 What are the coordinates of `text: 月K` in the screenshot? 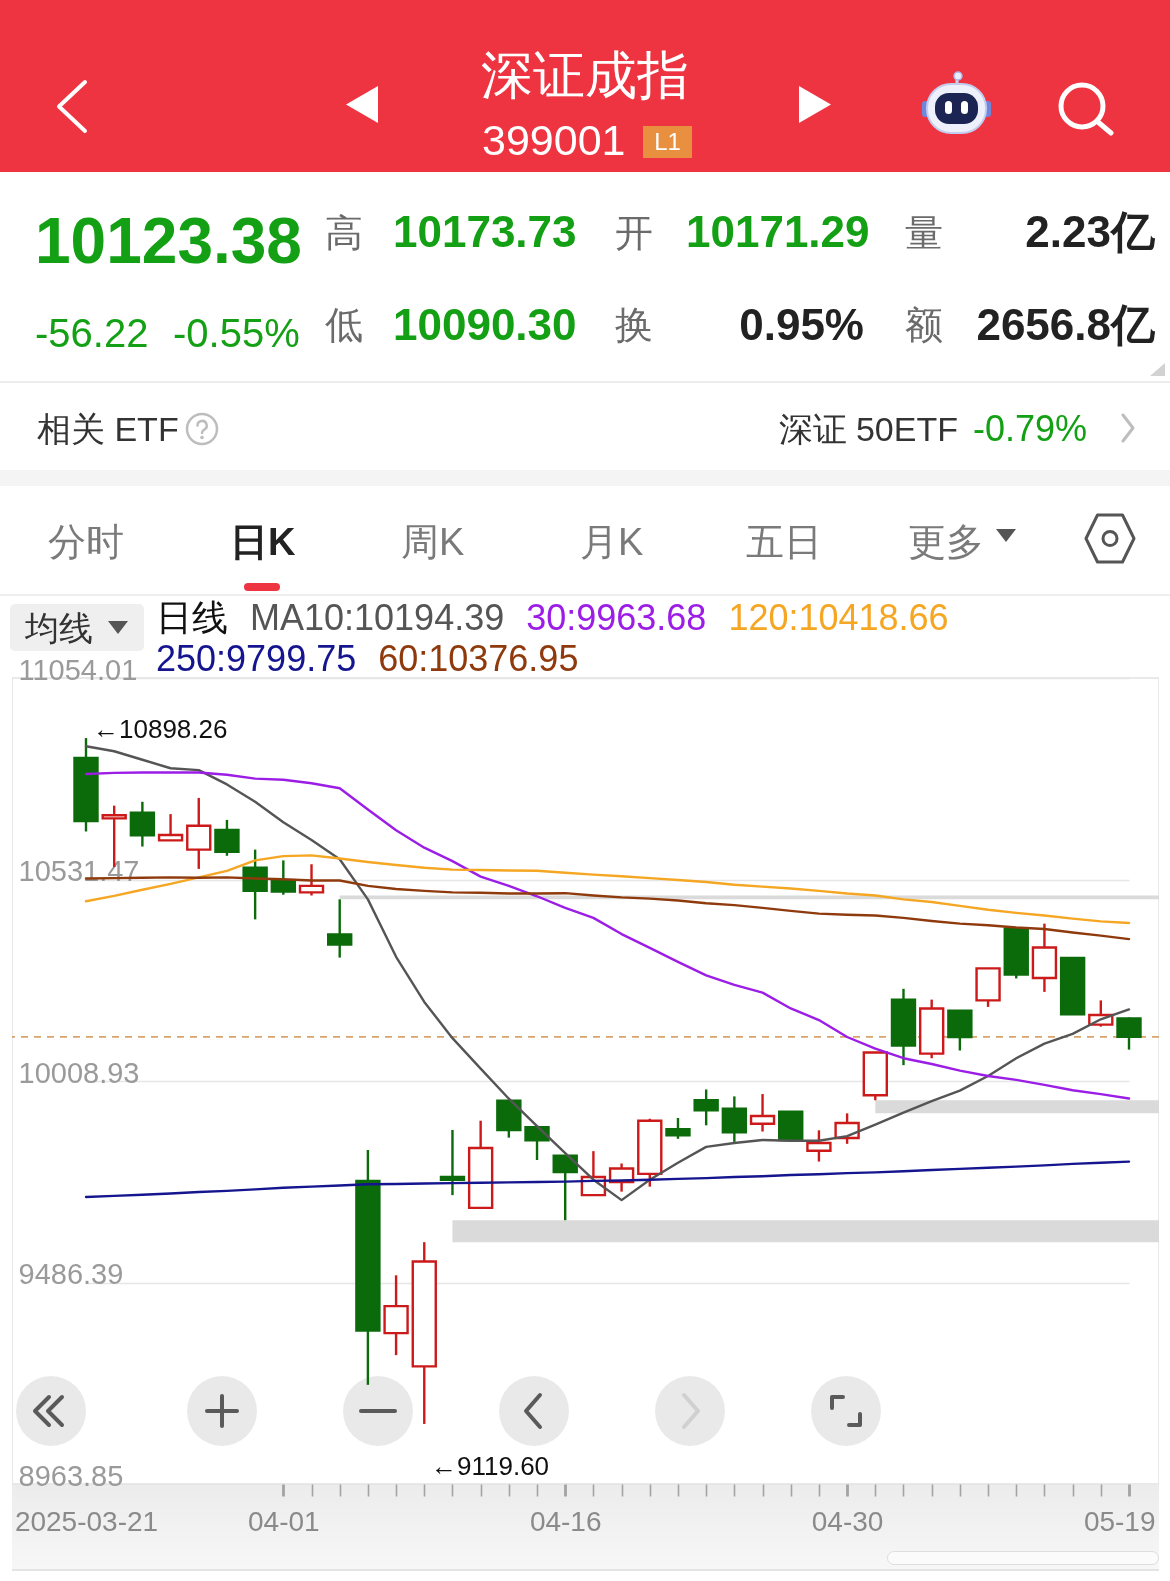 It's located at (612, 542).